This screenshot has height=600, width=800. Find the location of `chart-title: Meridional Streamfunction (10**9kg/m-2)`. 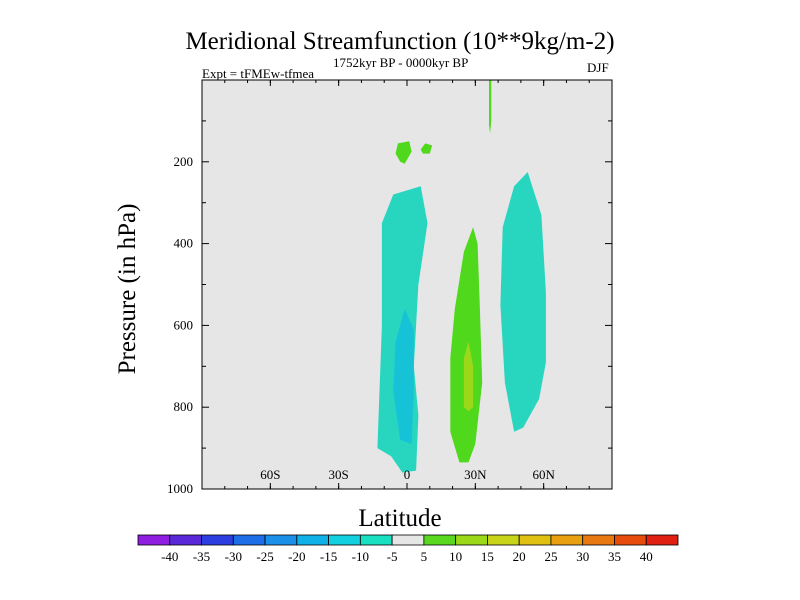

chart-title: Meridional Streamfunction (10**9kg/m-2) is located at coordinates (400, 41).